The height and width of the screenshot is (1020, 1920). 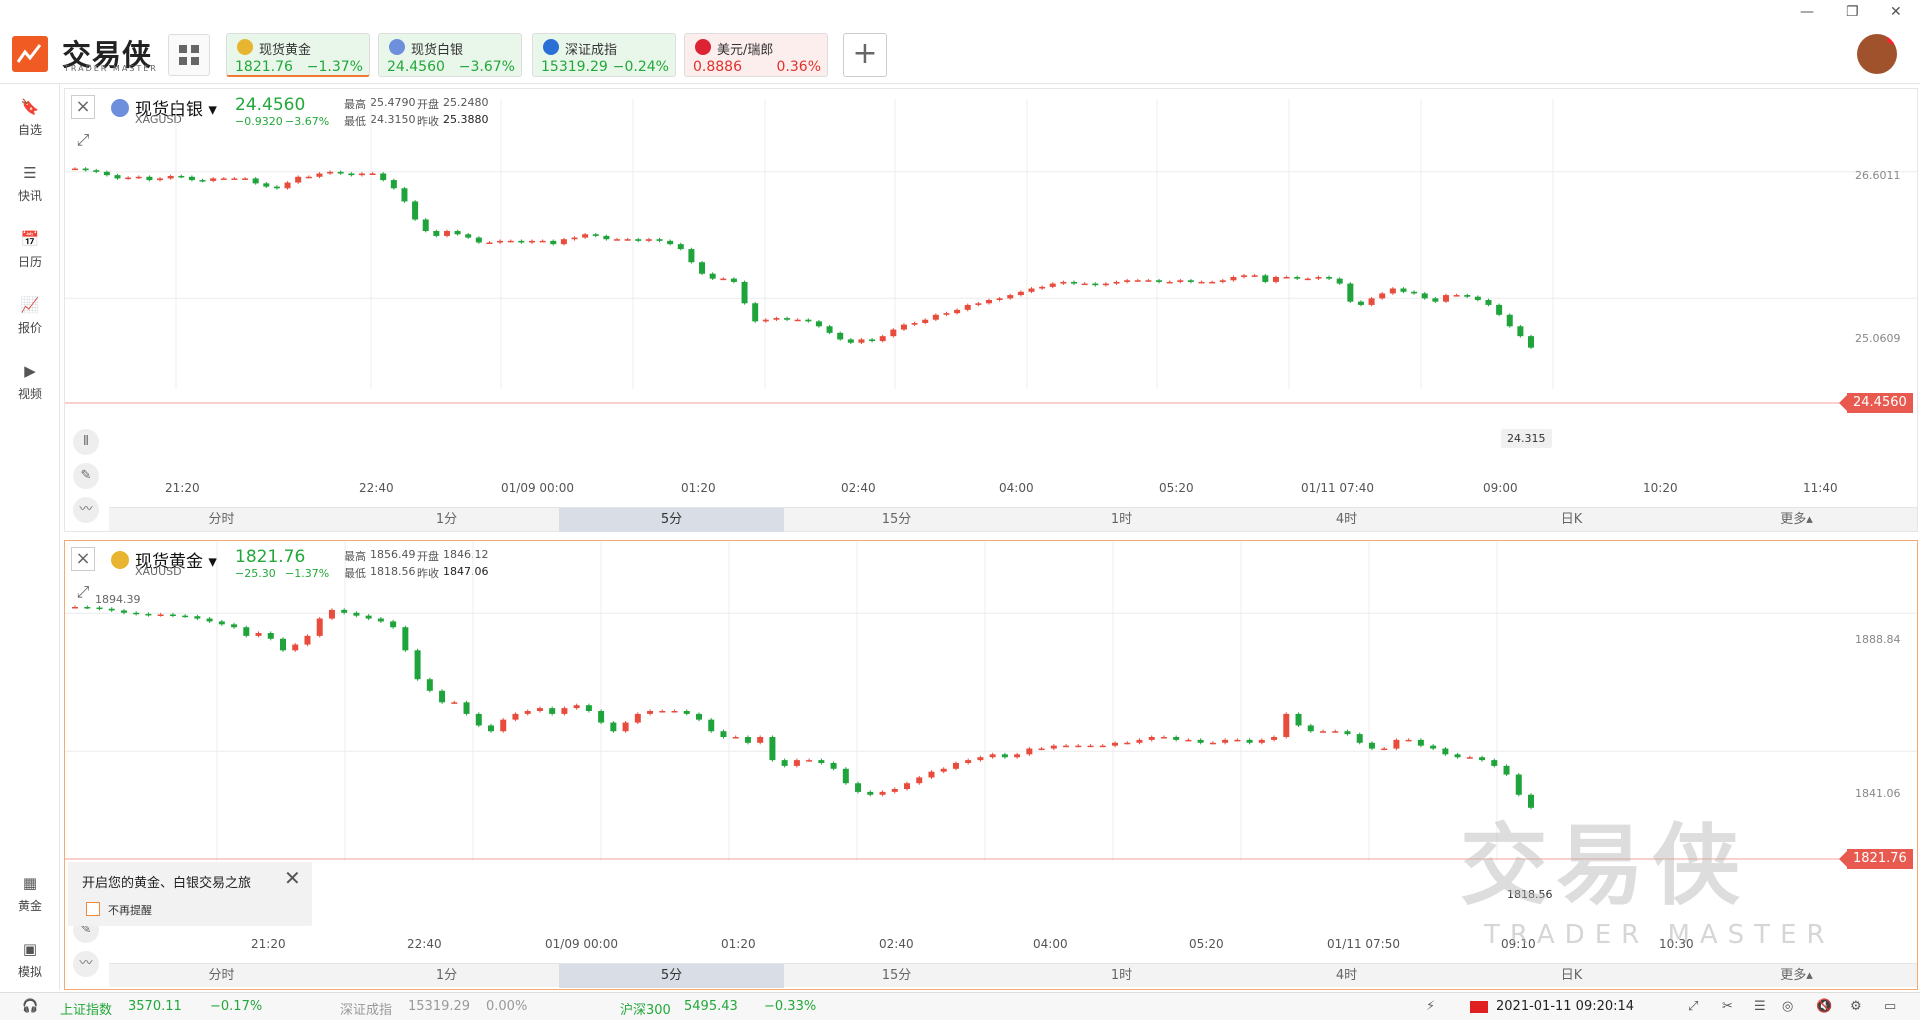 I want to click on sidebar-item-1: 🔖 自选, so click(x=30, y=118).